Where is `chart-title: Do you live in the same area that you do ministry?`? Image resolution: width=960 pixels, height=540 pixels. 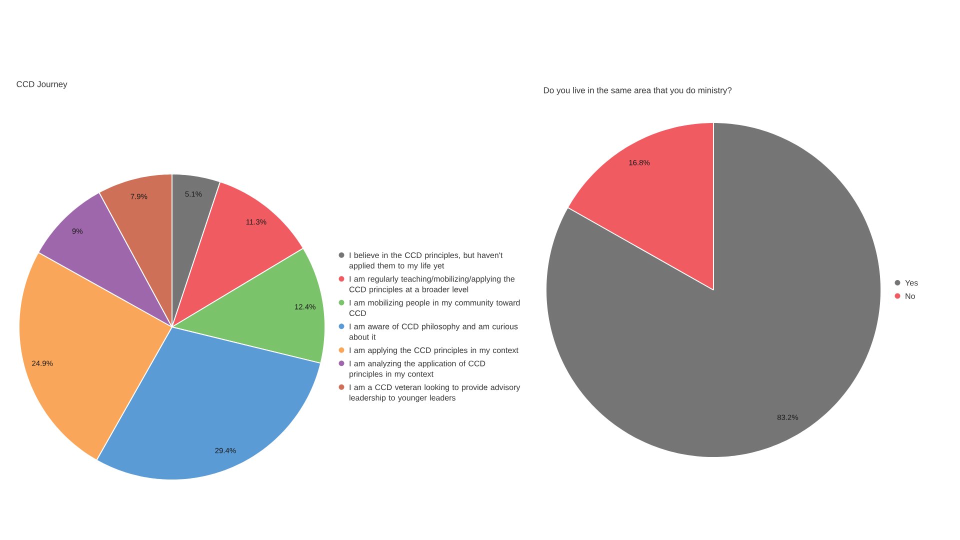 chart-title: Do you live in the same area that you do ministry? is located at coordinates (638, 91).